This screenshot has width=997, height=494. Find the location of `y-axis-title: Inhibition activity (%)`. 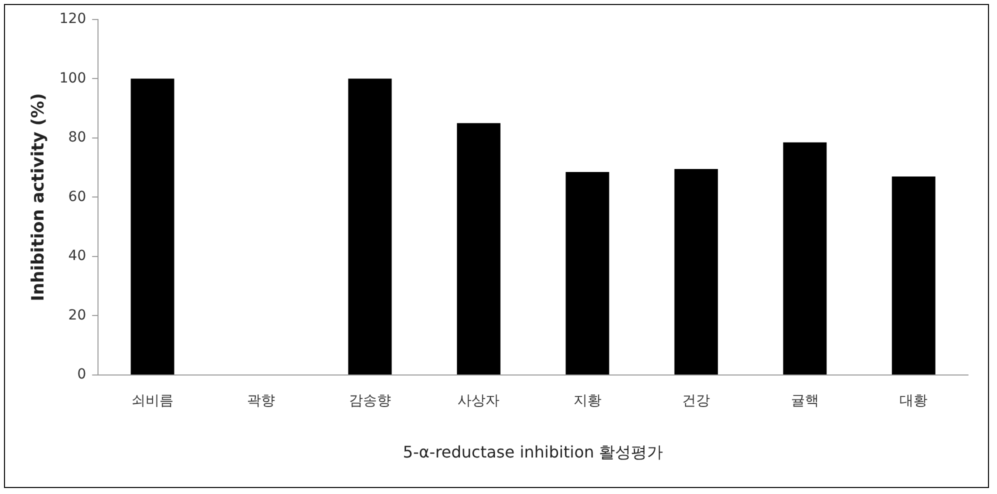

y-axis-title: Inhibition activity (%) is located at coordinates (38, 197).